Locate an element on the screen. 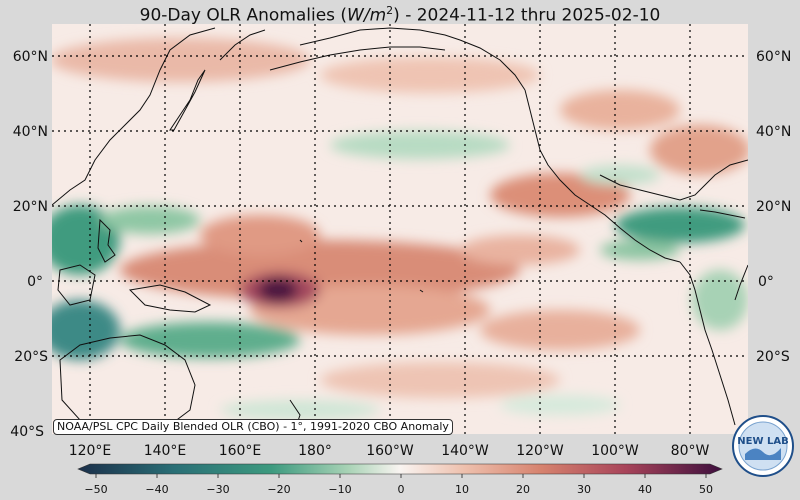 The image size is (800, 500). colorbar: −50 −40 −30 −20 −10 0 10 20 30 40 50 is located at coordinates (400, 479).